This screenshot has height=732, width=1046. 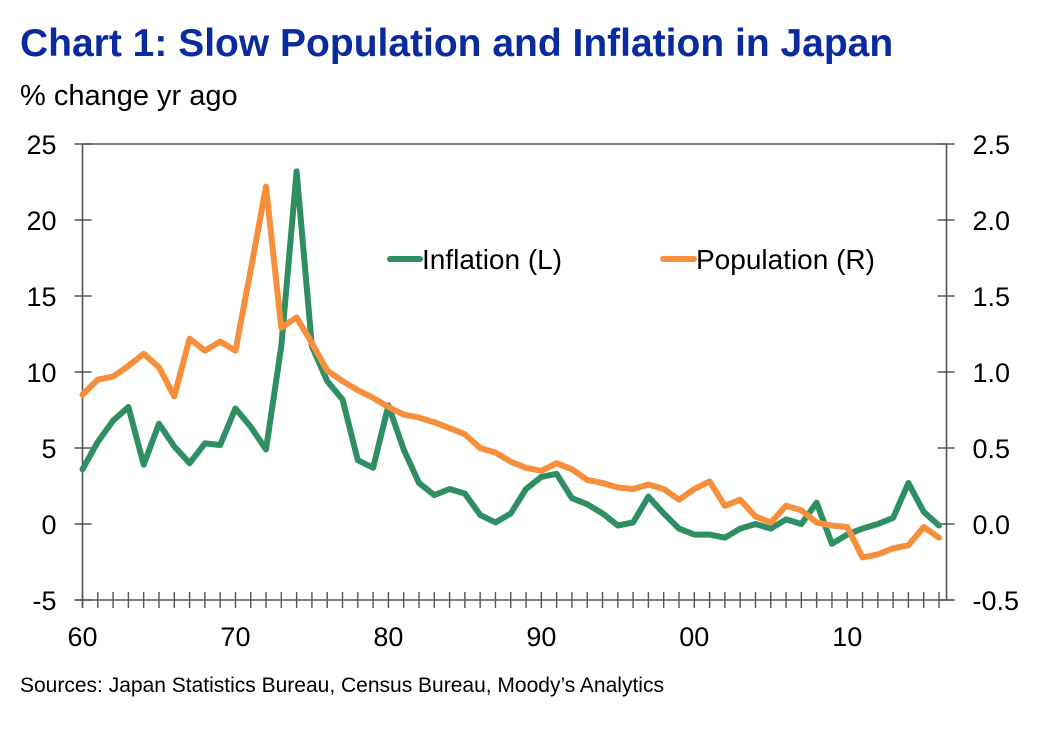 What do you see at coordinates (44, 601) in the screenshot?
I see `left-y-tick-label: -5` at bounding box center [44, 601].